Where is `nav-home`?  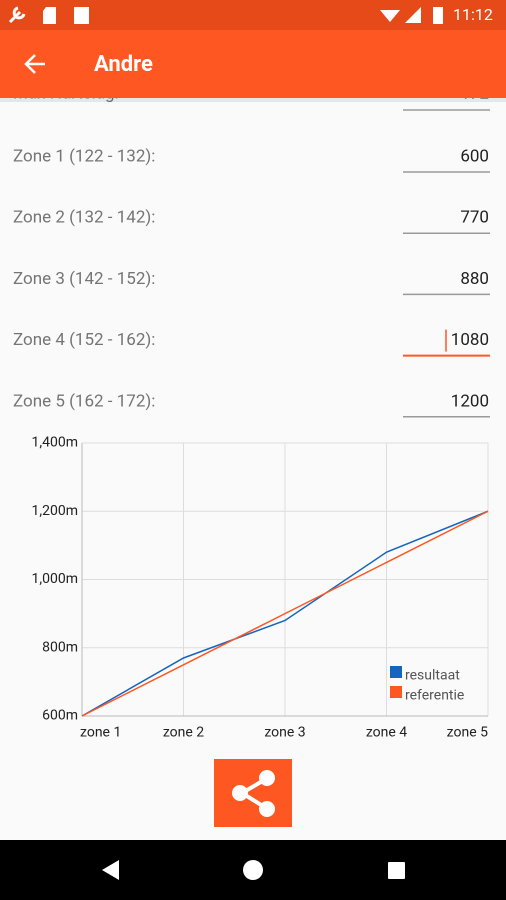
nav-home is located at coordinates (253, 870).